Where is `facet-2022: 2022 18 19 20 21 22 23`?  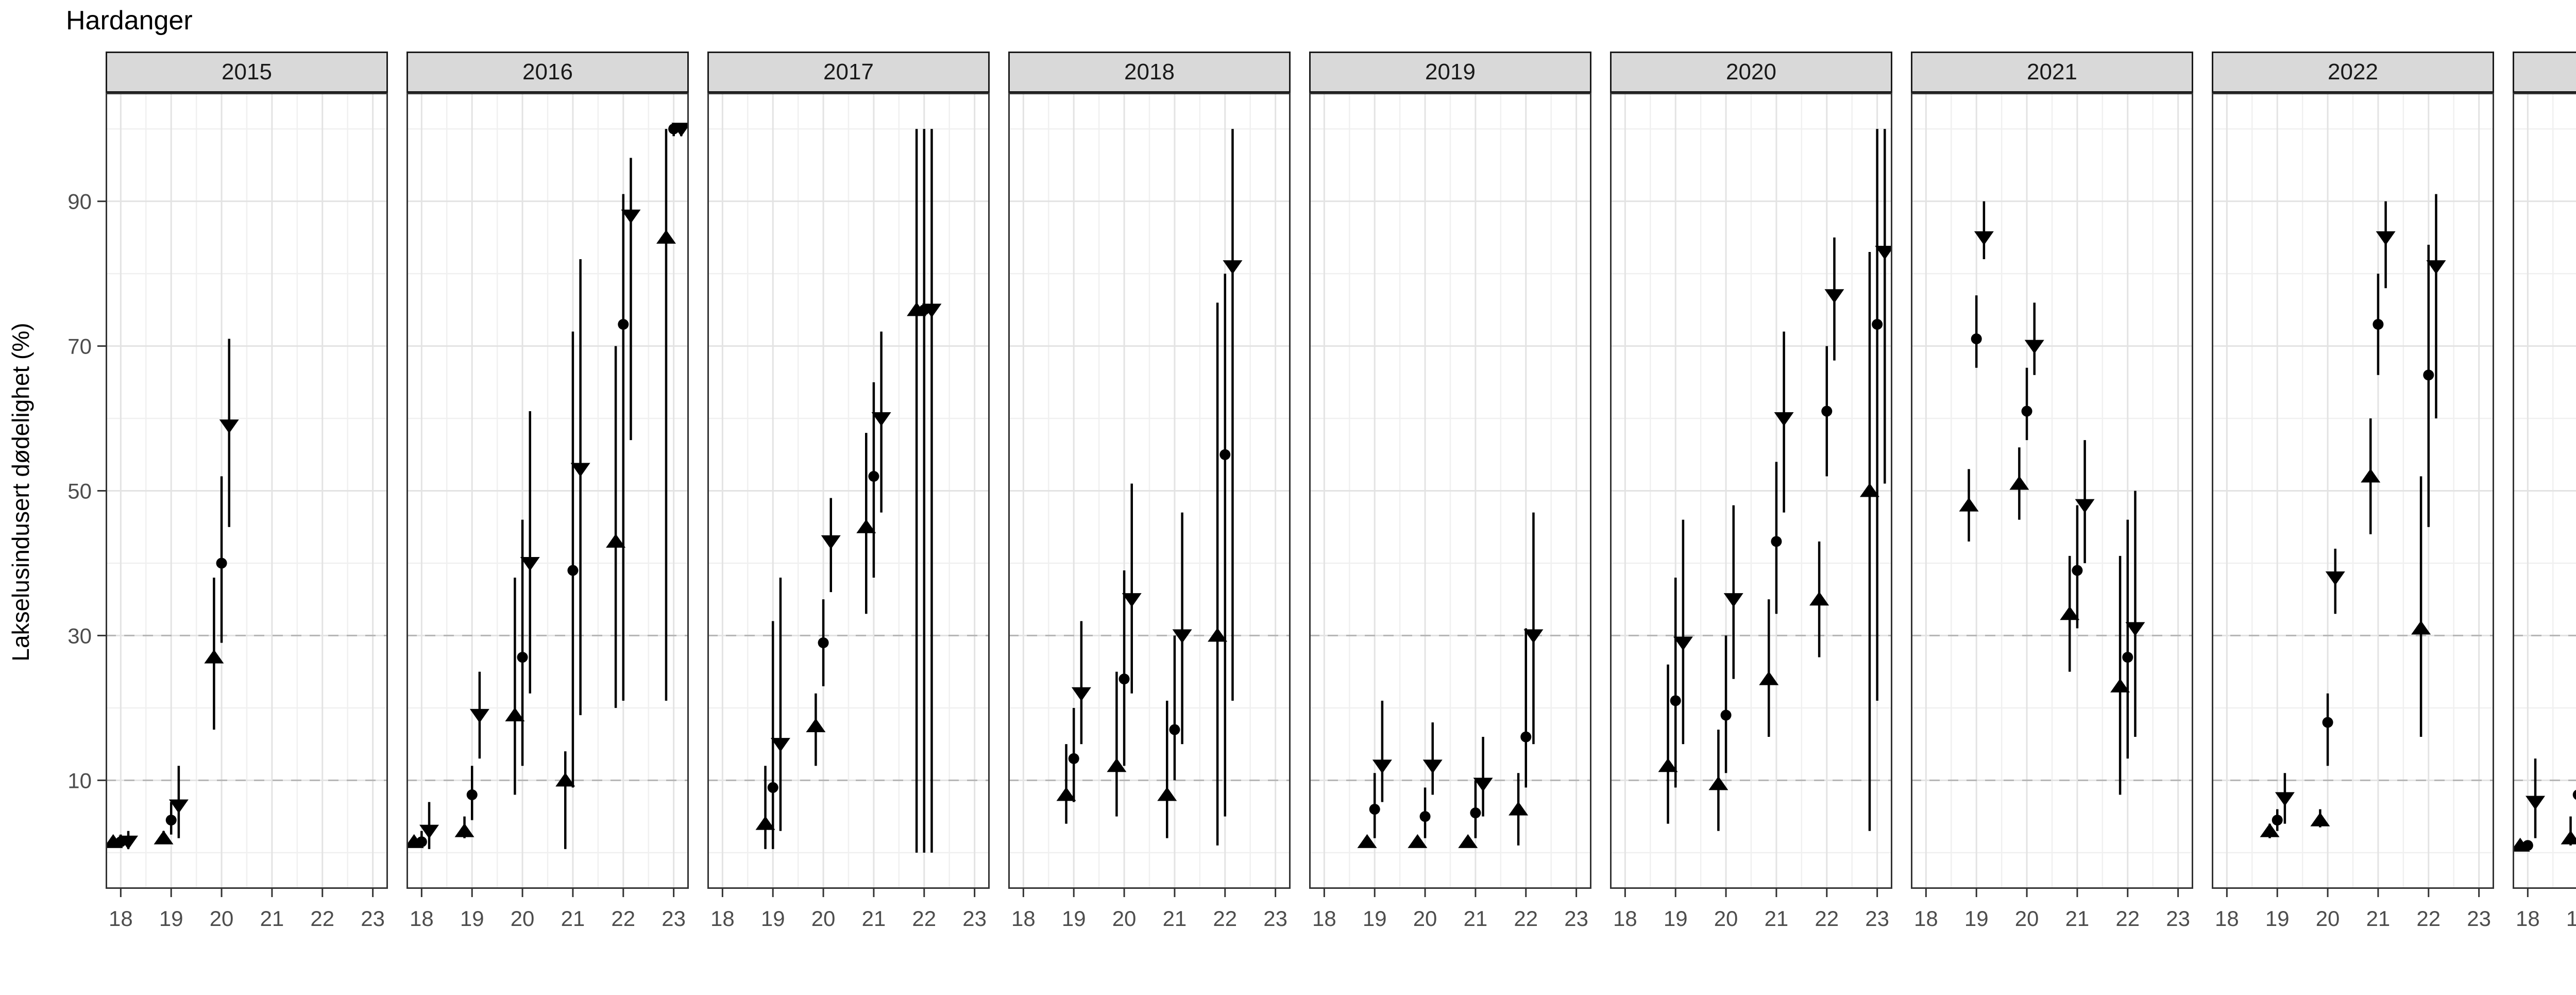
facet-2022: 2022 18 19 20 21 22 23 is located at coordinates (2353, 503).